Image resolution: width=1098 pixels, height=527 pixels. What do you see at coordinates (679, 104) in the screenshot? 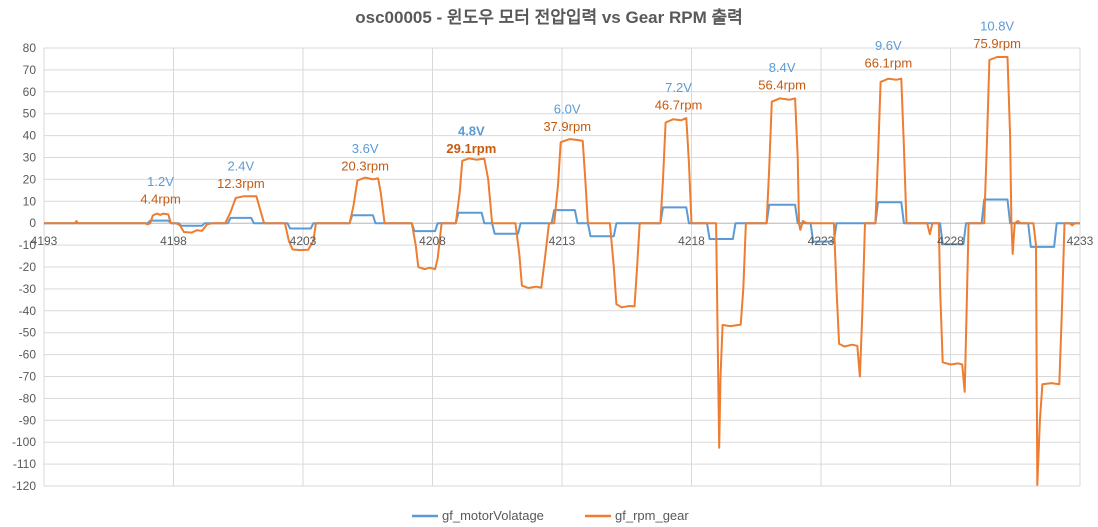
I see `annotation-rpm: 46.7rpm` at bounding box center [679, 104].